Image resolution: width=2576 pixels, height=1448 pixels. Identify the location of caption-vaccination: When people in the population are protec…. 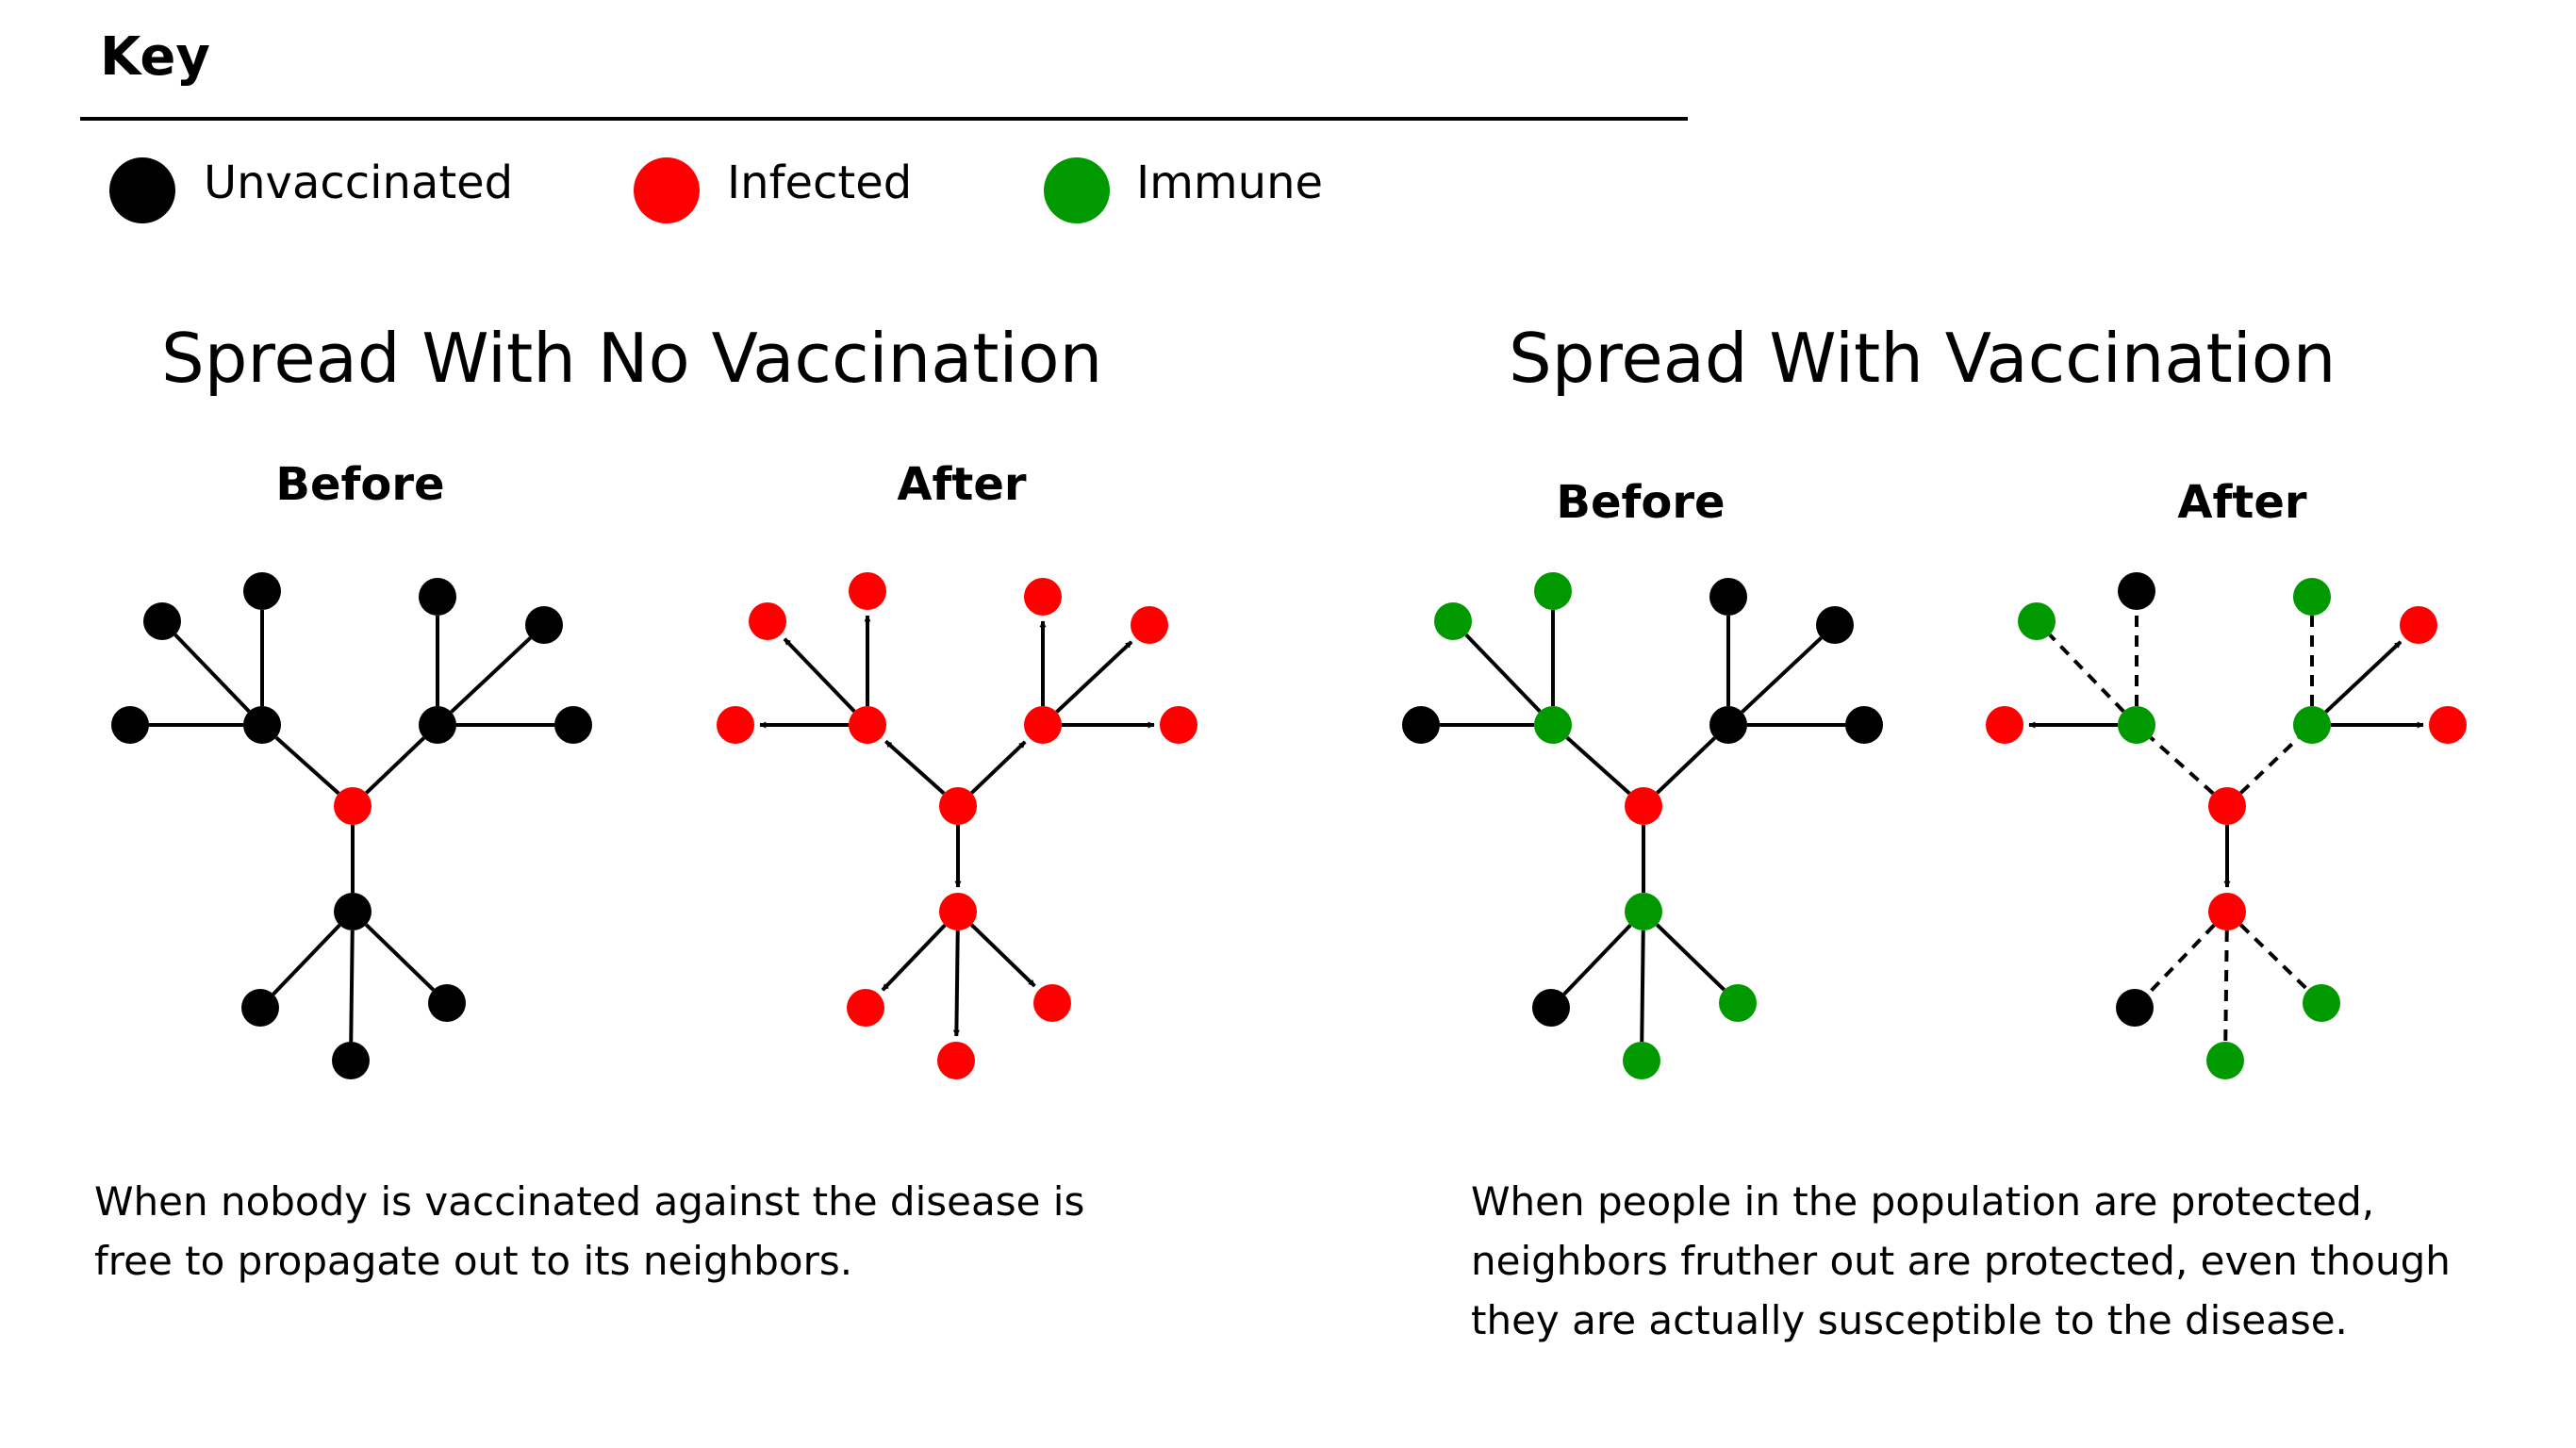
(1961, 1261).